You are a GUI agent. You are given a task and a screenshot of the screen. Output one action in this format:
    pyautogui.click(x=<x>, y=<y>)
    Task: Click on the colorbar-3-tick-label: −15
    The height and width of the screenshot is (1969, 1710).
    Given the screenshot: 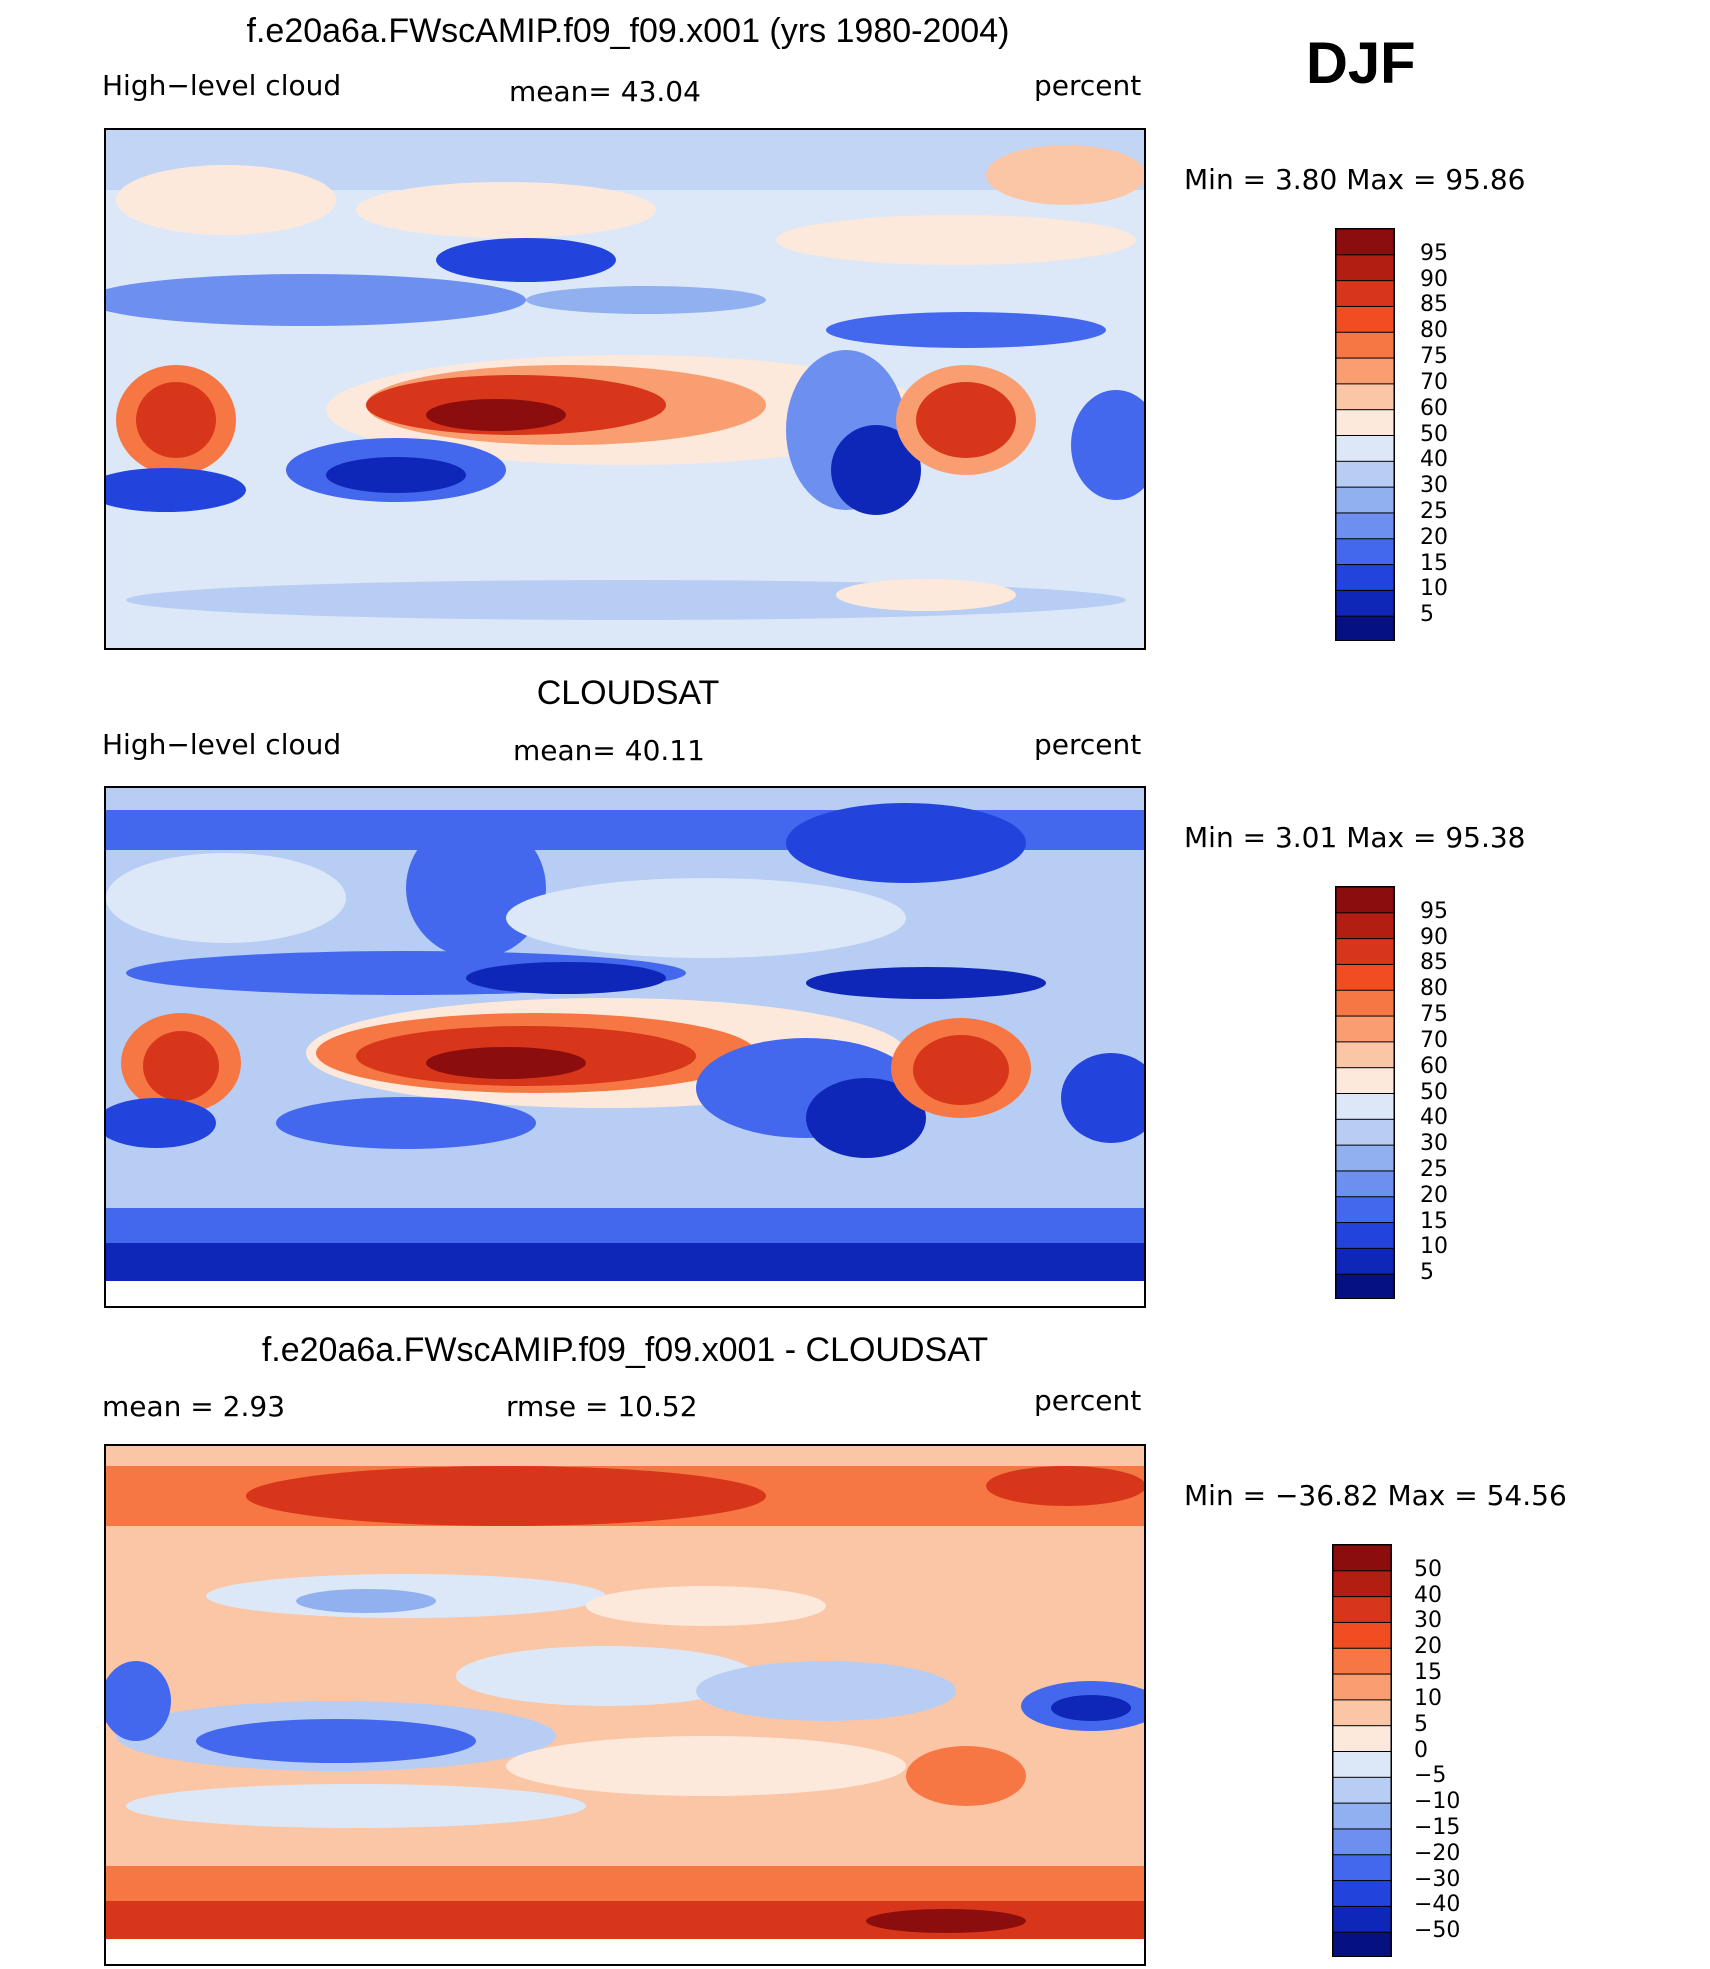 What is the action you would take?
    pyautogui.click(x=1437, y=1827)
    